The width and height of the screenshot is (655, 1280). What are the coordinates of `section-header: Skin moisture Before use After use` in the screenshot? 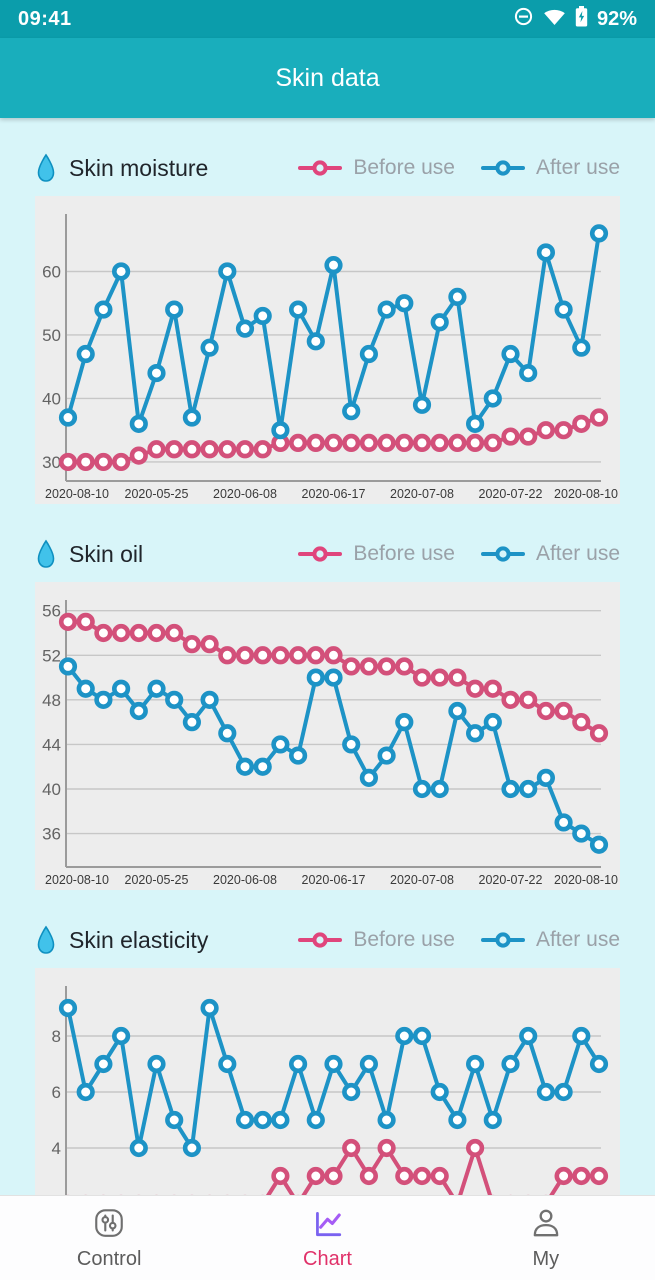 It's located at (327, 168).